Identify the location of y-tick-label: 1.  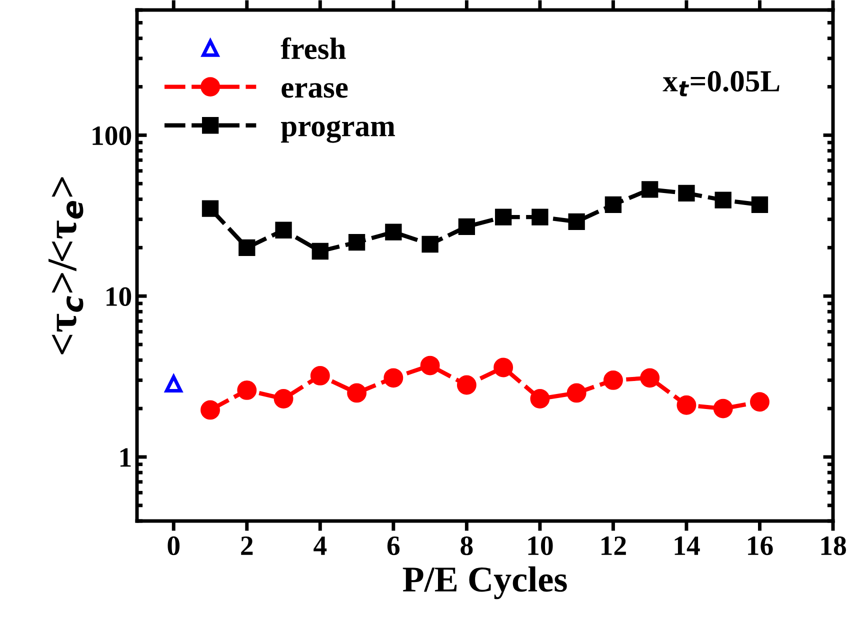
(125, 457).